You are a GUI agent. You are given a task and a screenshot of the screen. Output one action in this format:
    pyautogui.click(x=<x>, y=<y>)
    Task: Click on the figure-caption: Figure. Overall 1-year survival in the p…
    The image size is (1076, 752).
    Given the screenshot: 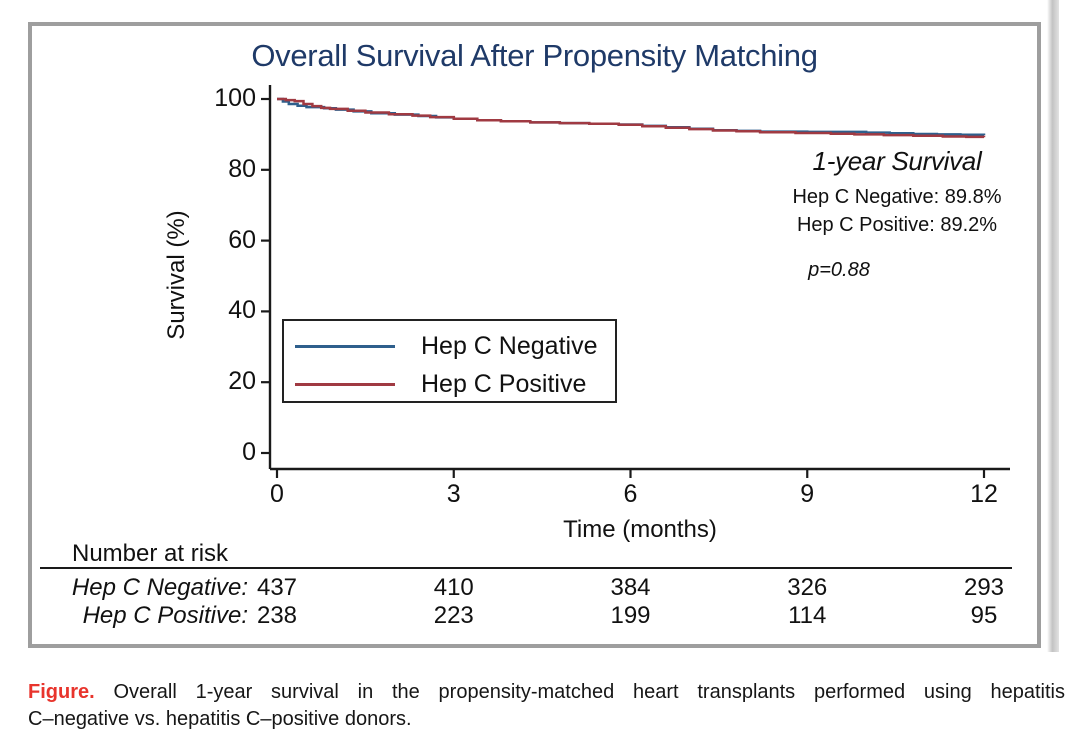 What is the action you would take?
    pyautogui.click(x=546, y=706)
    